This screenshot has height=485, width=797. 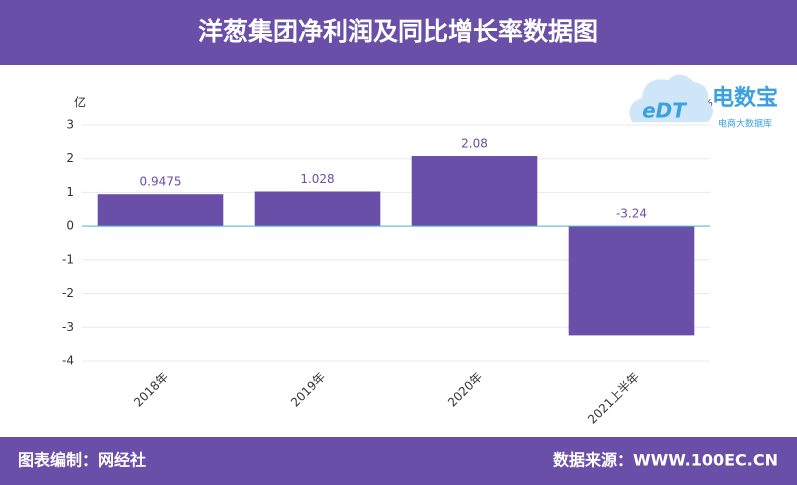 I want to click on chart-title: 洋葱集团净利润及同比增长率数据图, so click(x=398, y=31).